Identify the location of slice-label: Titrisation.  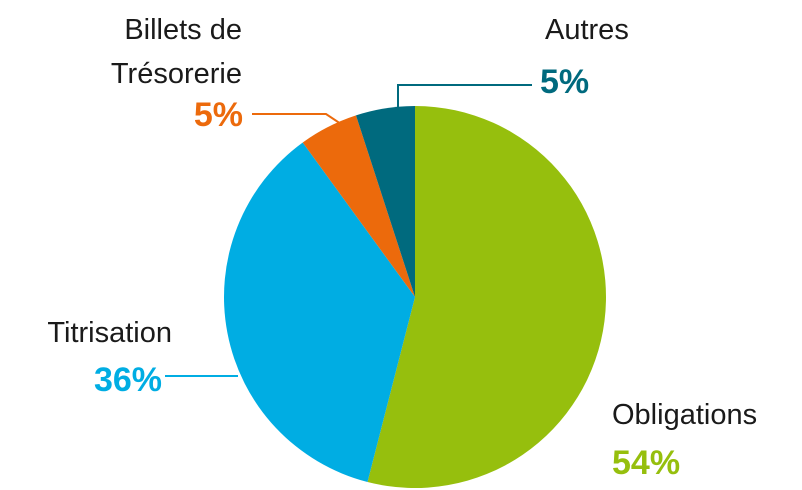
(109, 333).